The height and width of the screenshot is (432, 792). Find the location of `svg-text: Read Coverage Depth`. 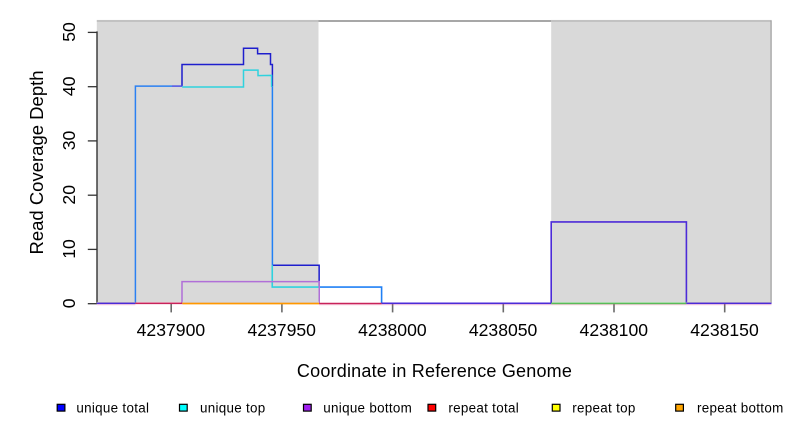

svg-text: Read Coverage Depth is located at coordinates (36, 162).